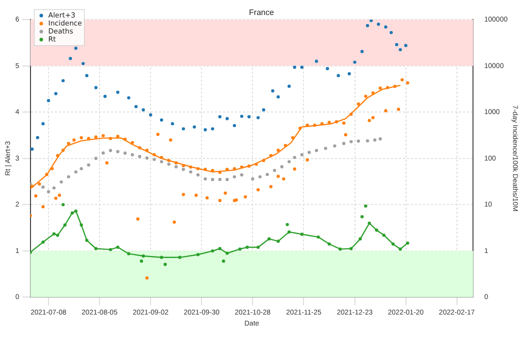 The width and height of the screenshot is (525, 350). What do you see at coordinates (261, 13) in the screenshot?
I see `chart-title: France` at bounding box center [261, 13].